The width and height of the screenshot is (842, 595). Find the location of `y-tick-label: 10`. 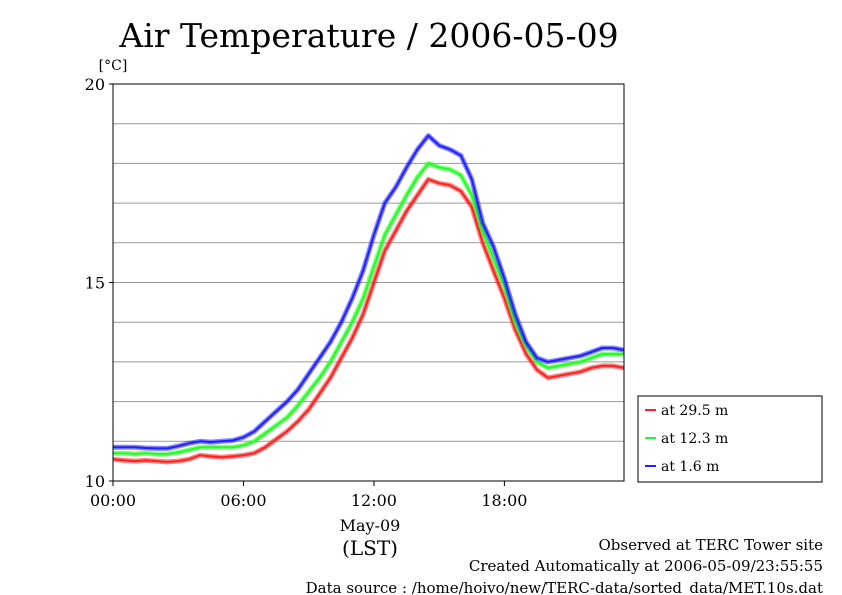

y-tick-label: 10 is located at coordinates (95, 481).